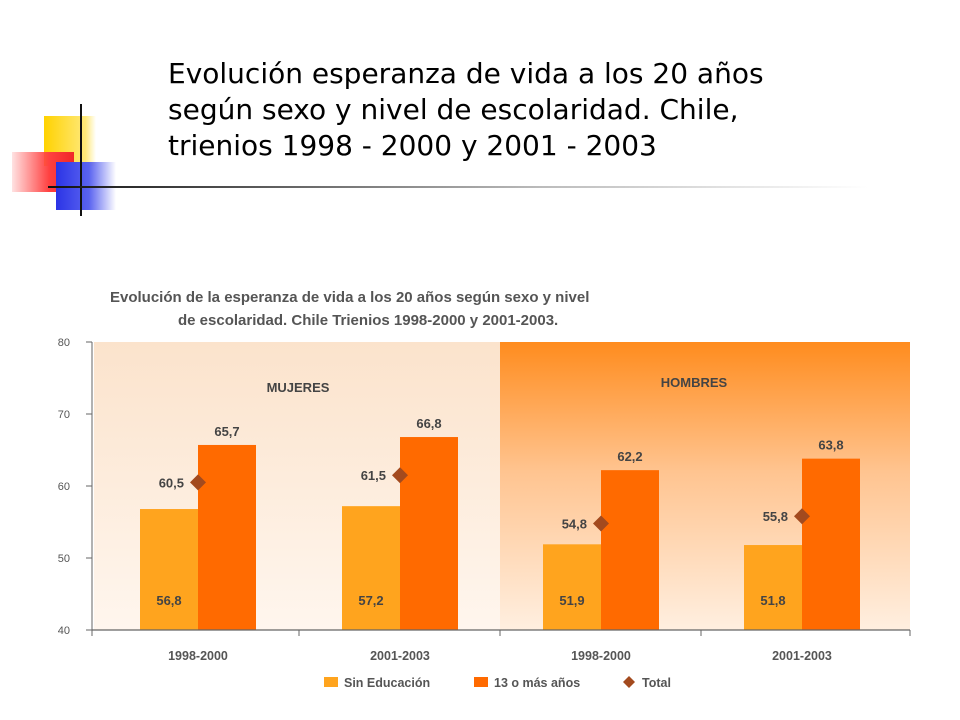  What do you see at coordinates (226, 431) in the screenshot?
I see `label-13-o-mas-anos: 65,7` at bounding box center [226, 431].